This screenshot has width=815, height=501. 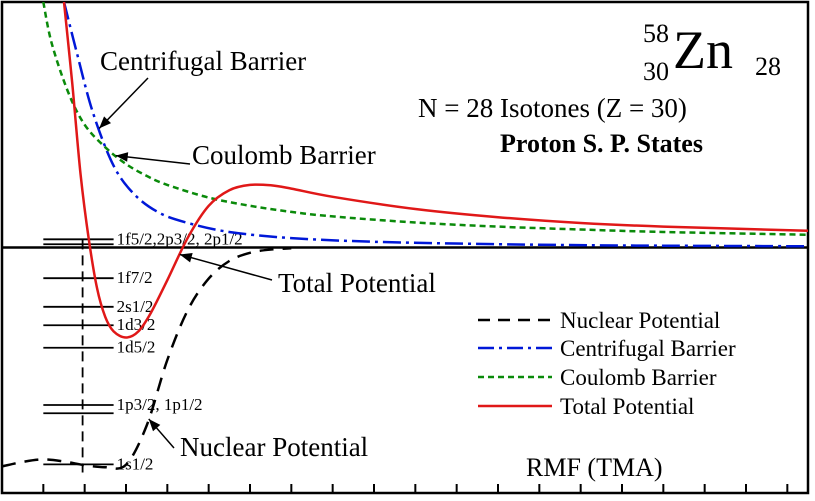 I want to click on annotation-centrifugal-barrier: Centrifugal Barrier, so click(x=203, y=61).